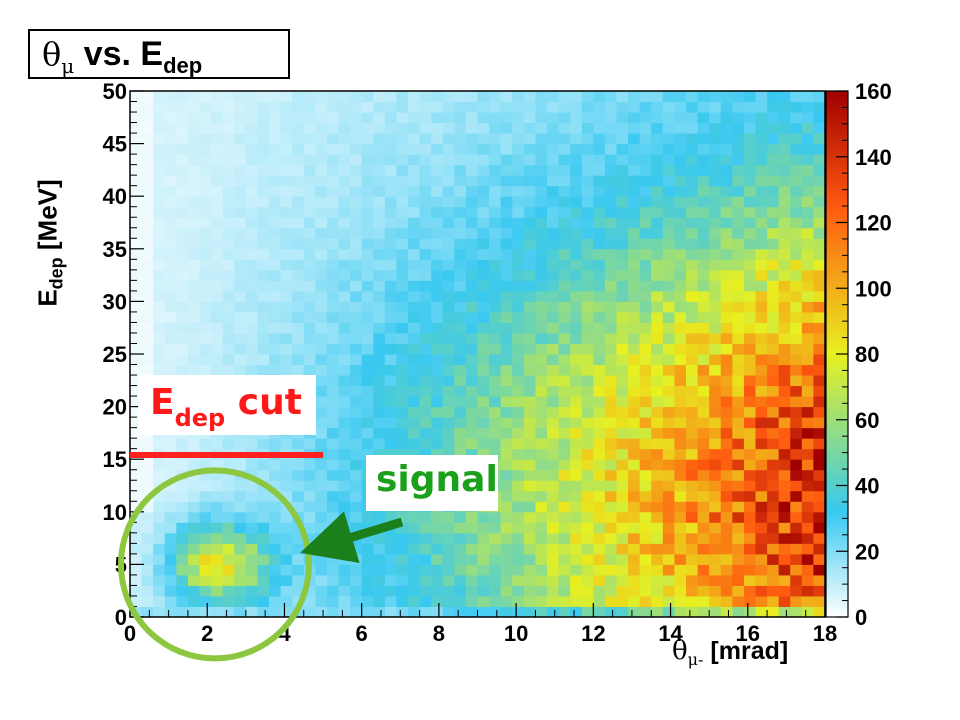  What do you see at coordinates (867, 420) in the screenshot?
I see `z-tick-label: 60` at bounding box center [867, 420].